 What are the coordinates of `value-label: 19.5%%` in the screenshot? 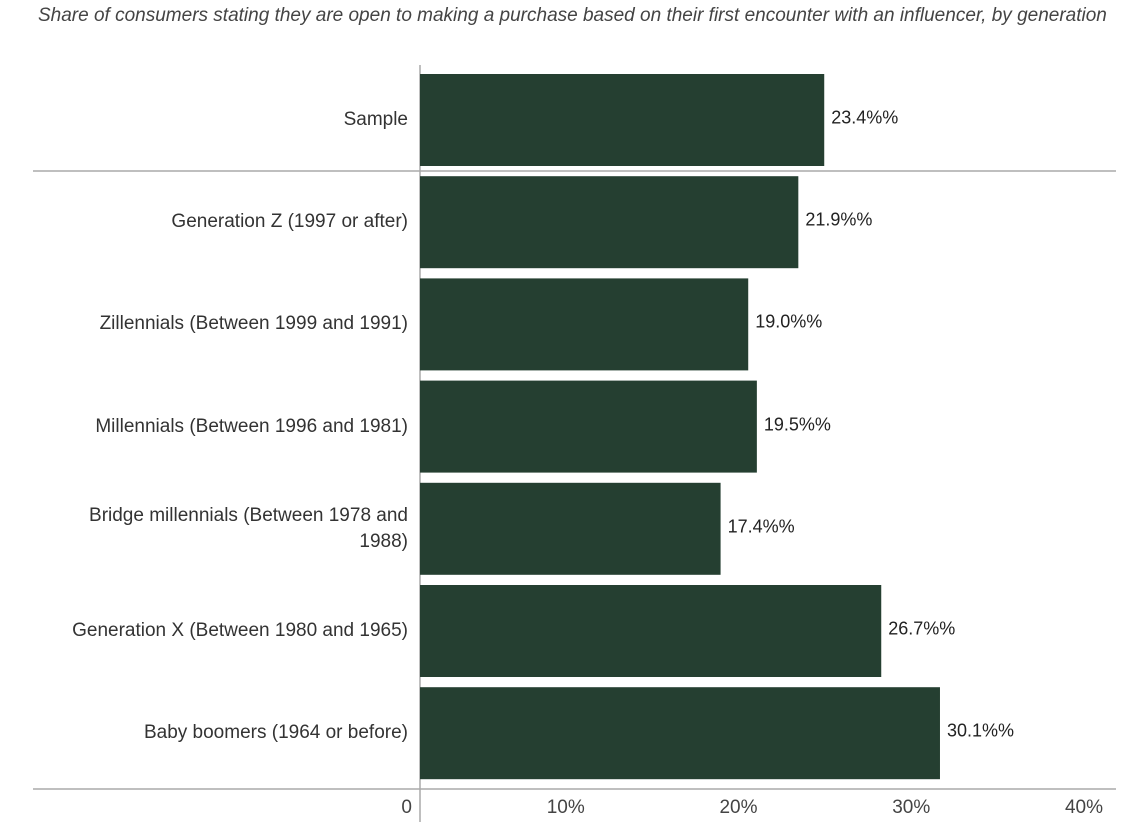 It's located at (797, 424).